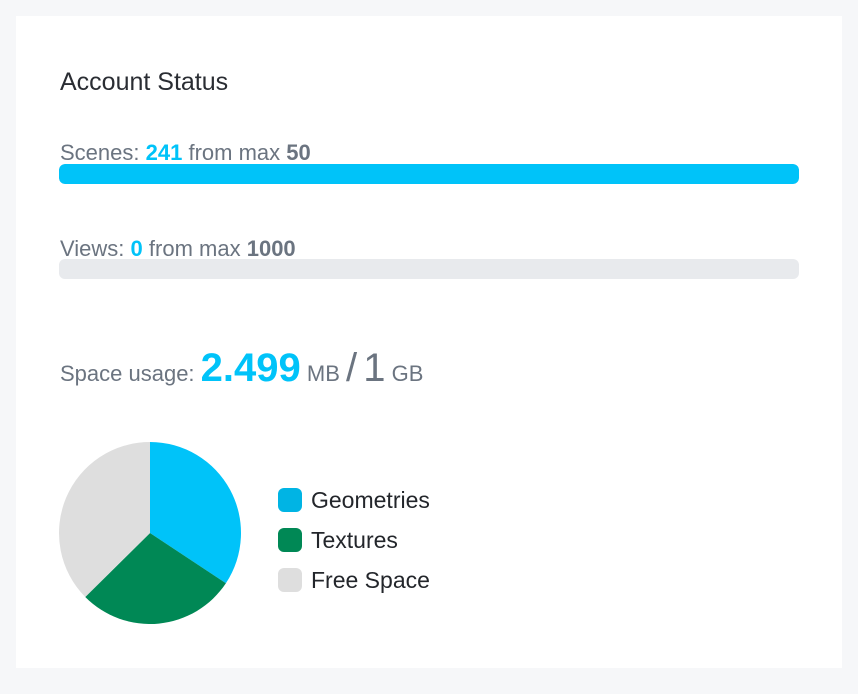  What do you see at coordinates (250, 368) in the screenshot?
I see `space-used: 2.499` at bounding box center [250, 368].